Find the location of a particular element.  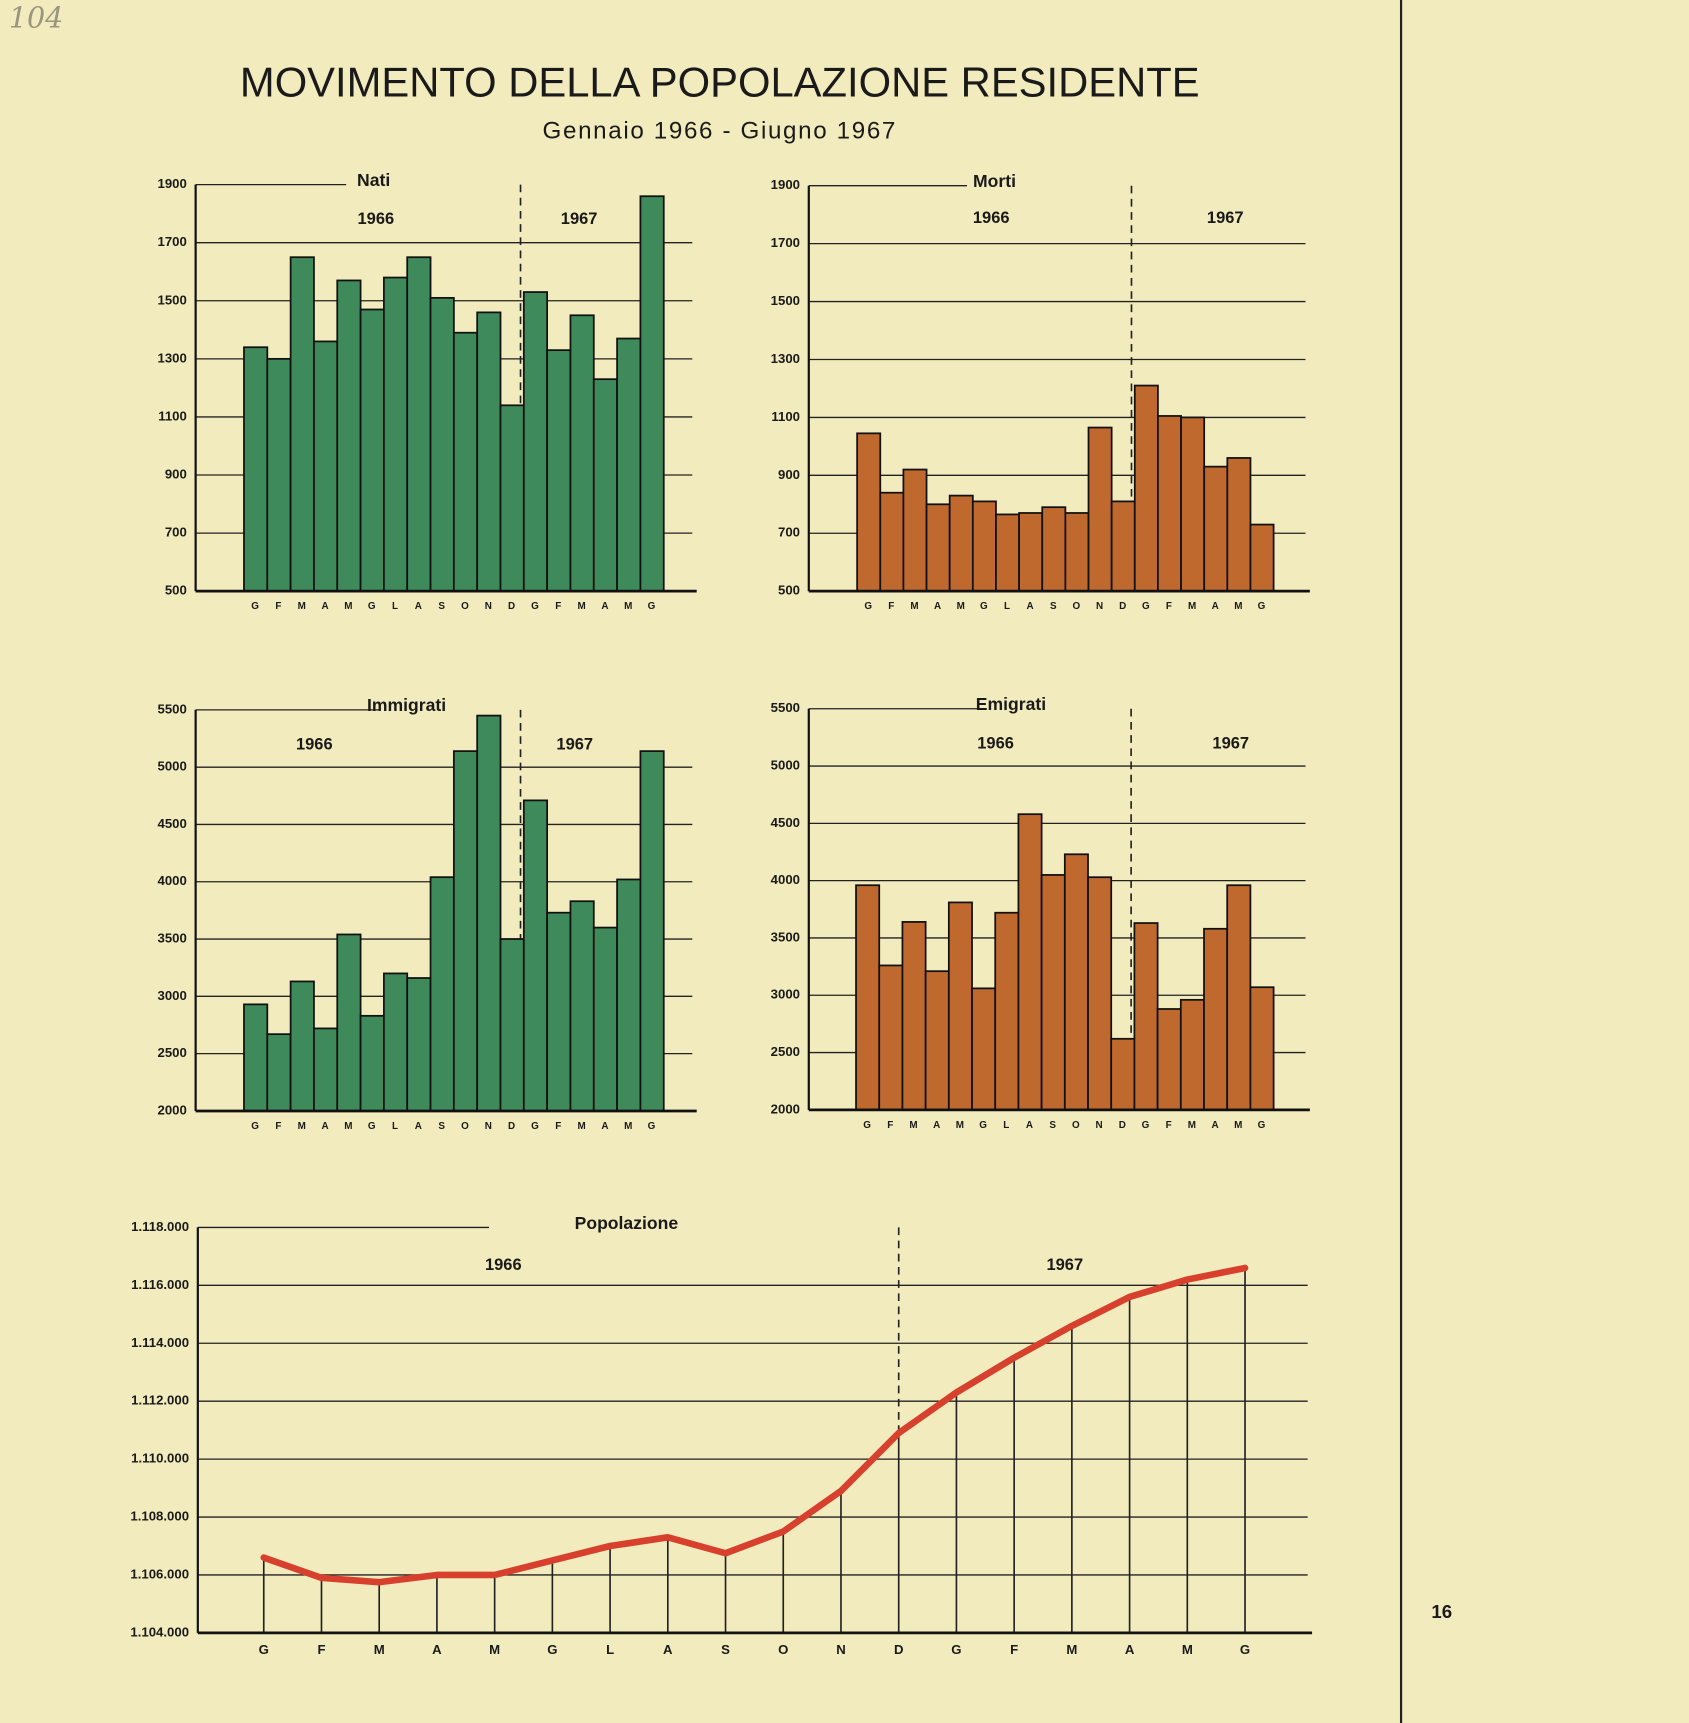

y-tick-label: 1.116.000 is located at coordinates (160, 1284).